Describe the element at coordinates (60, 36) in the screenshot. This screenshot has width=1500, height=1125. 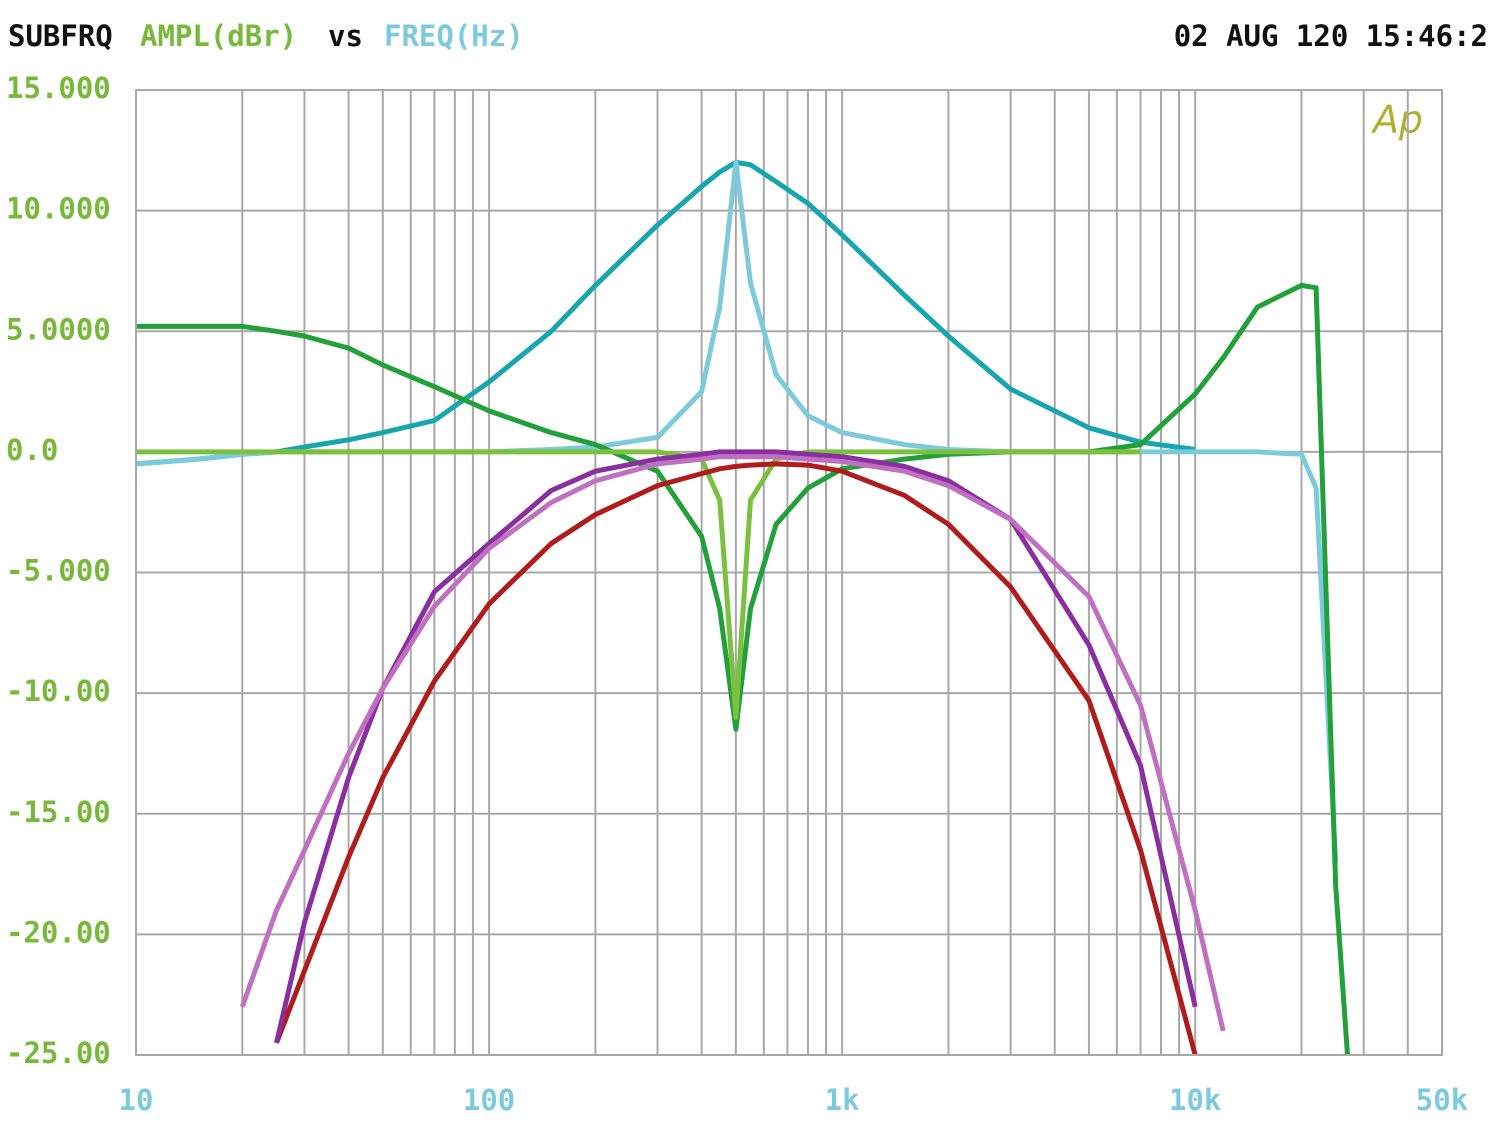
I see `chart-title: SUBFRQ` at that location.